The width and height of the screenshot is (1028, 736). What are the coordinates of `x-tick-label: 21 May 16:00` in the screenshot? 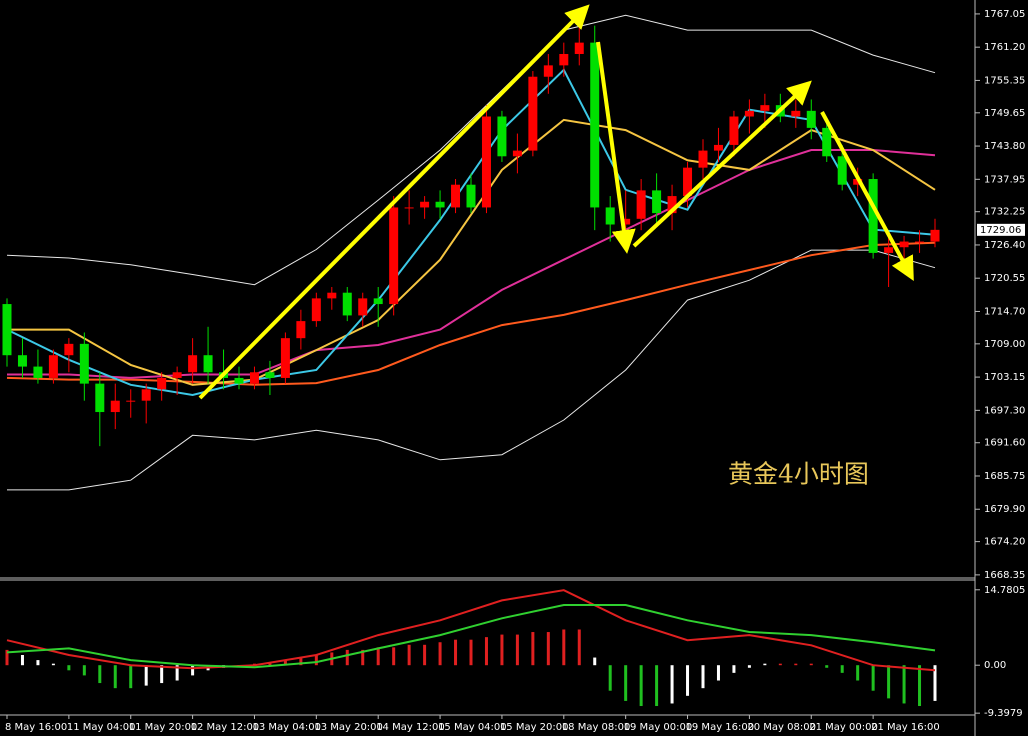 It's located at (905, 727).